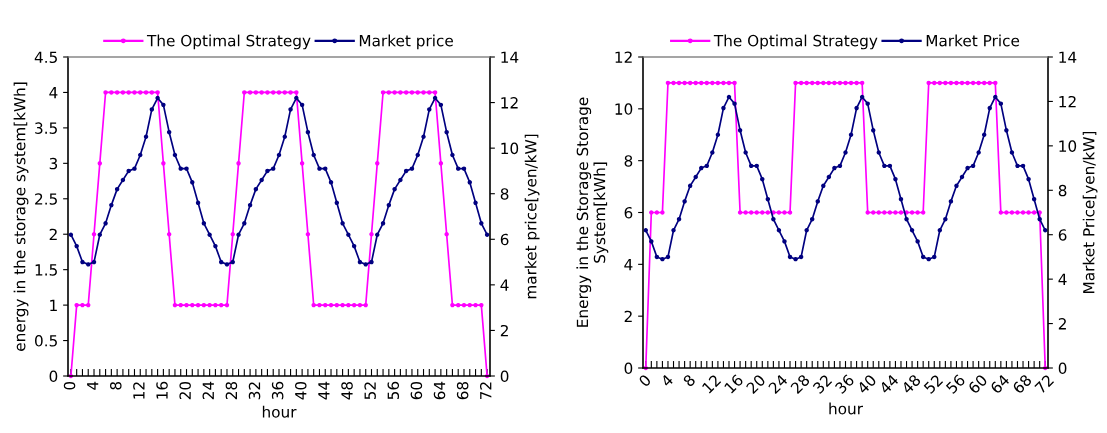 The width and height of the screenshot is (1107, 433). What do you see at coordinates (1062, 368) in the screenshot?
I see `y2-tick-label: 0` at bounding box center [1062, 368].